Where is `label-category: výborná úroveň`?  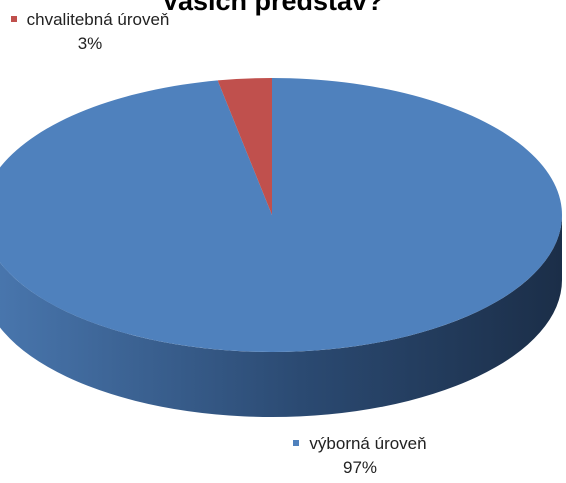
label-category: výborná úroveň is located at coordinates (360, 444).